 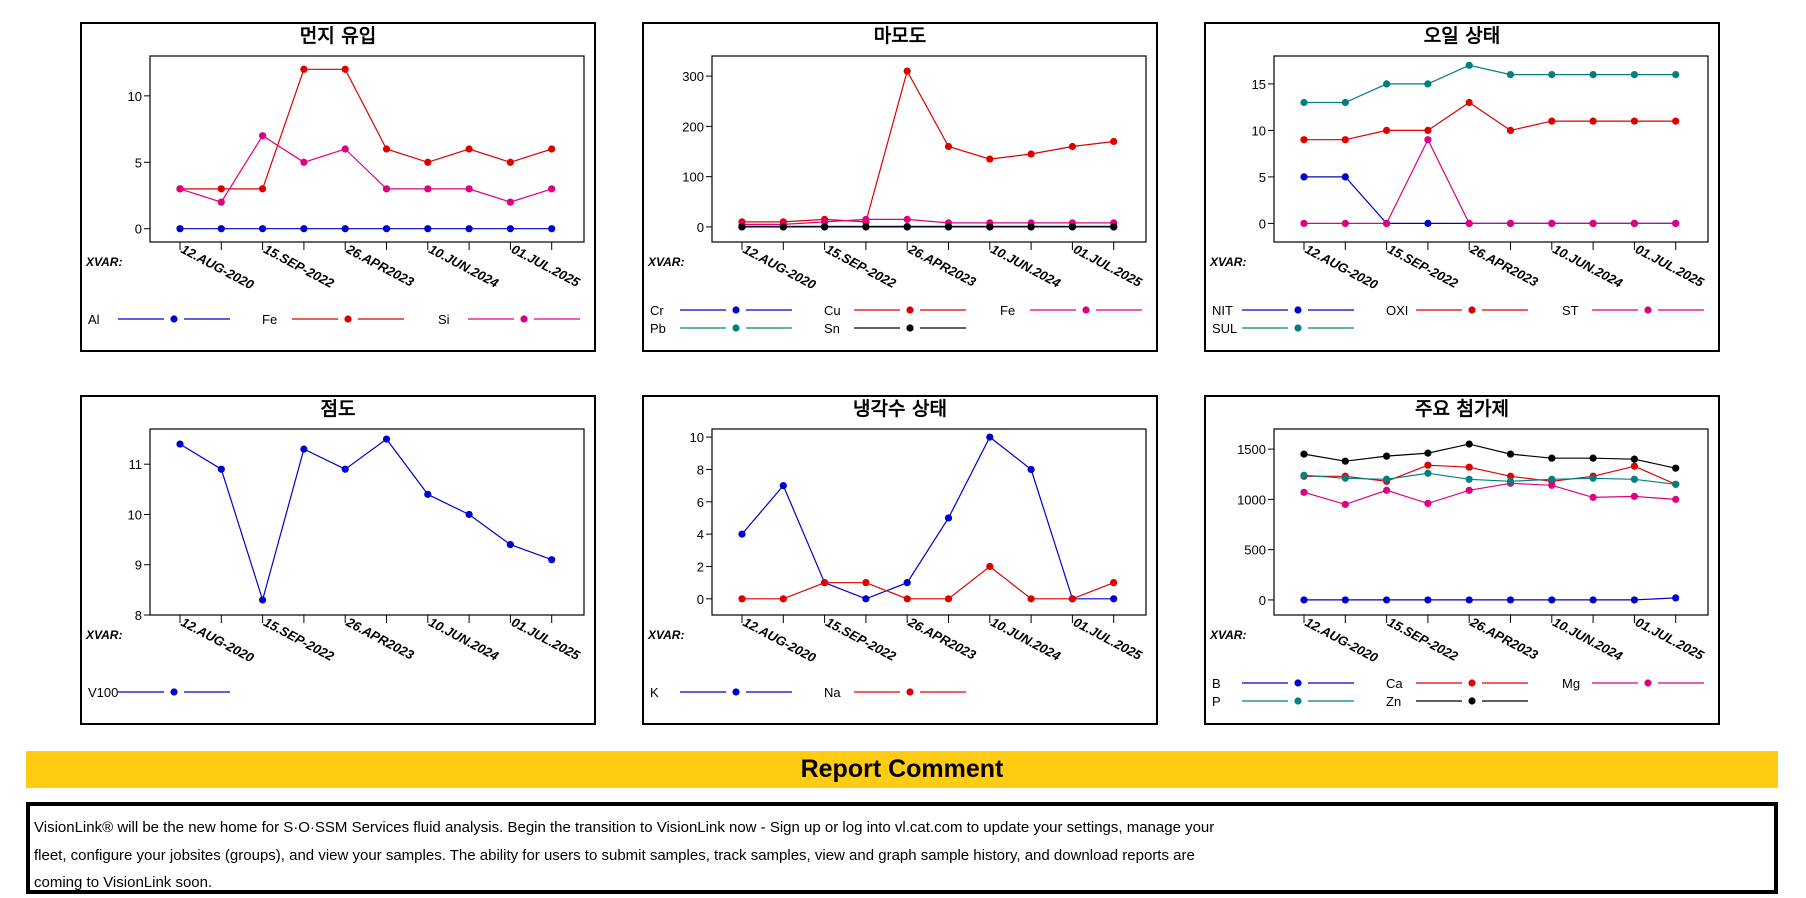 I want to click on y-tick-label: 11, so click(x=136, y=464).